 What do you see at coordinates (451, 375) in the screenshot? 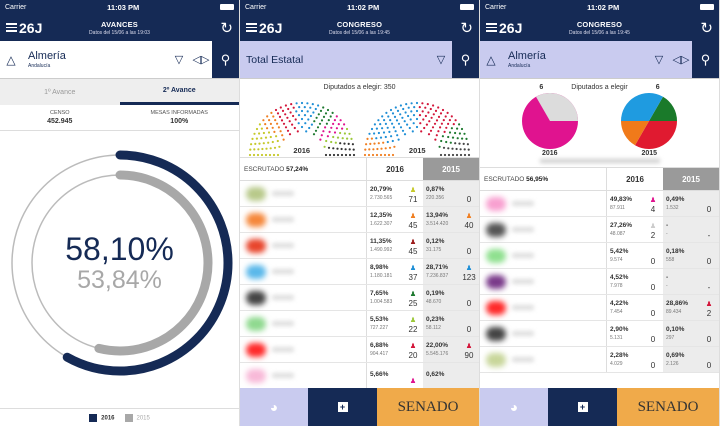
I see `result-2015: 0,62%` at bounding box center [451, 375].